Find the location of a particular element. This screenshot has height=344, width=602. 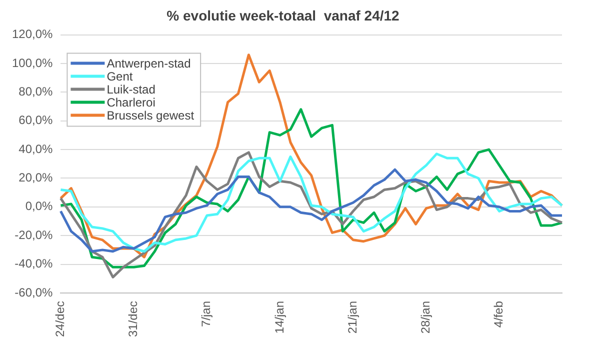

x-tick-label: 4/feb is located at coordinates (499, 314).